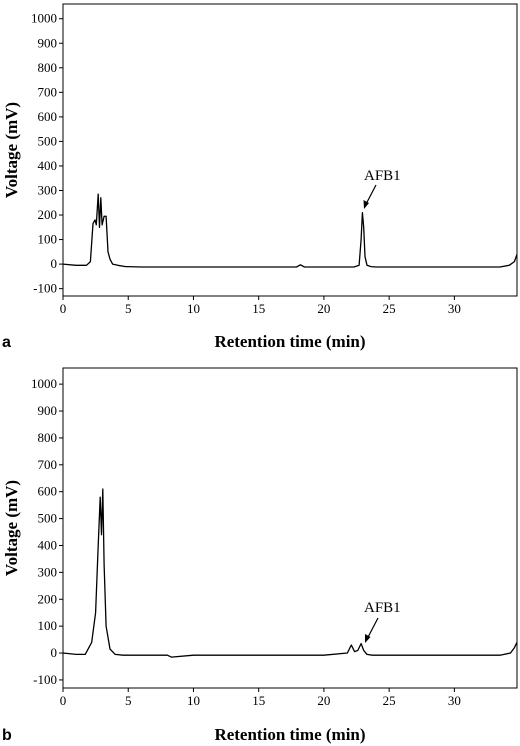 This screenshot has width=520, height=746. What do you see at coordinates (7, 735) in the screenshot?
I see `panel-label-b: b` at bounding box center [7, 735].